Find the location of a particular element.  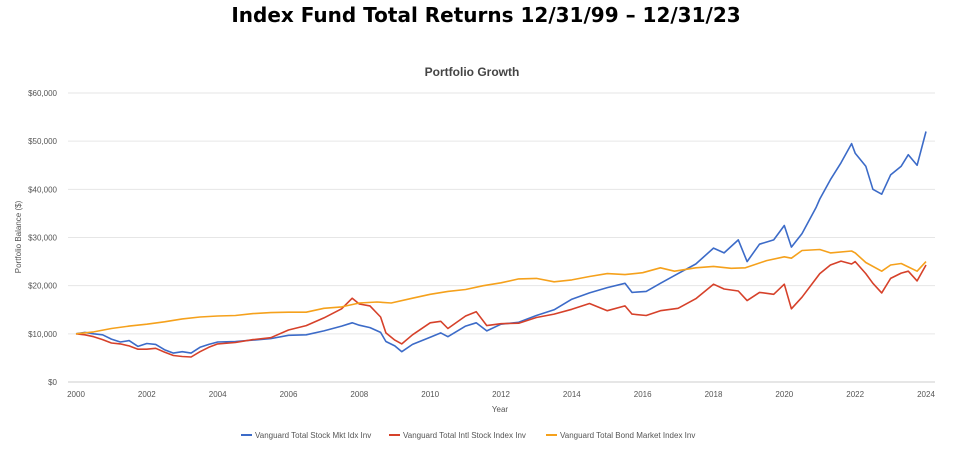

chart-title: Portfolio Growth is located at coordinates (472, 72).